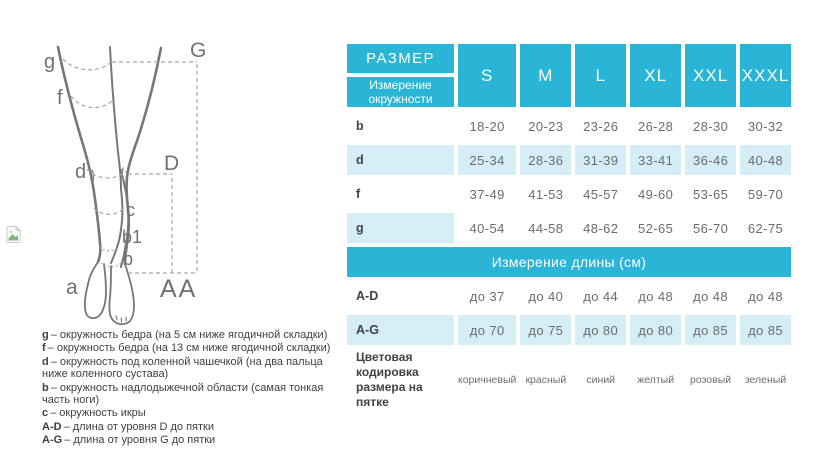  I want to click on row-label-b: b, so click(360, 126).